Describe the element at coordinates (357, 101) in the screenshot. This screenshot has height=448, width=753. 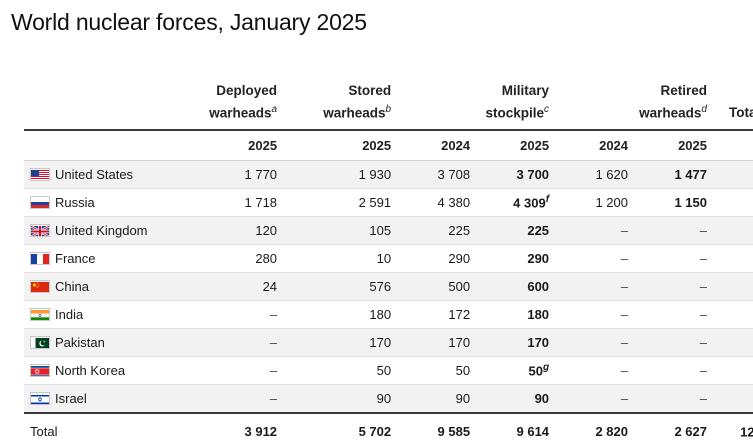
I see `stored-warheads-header: Stored warheadsb` at that location.